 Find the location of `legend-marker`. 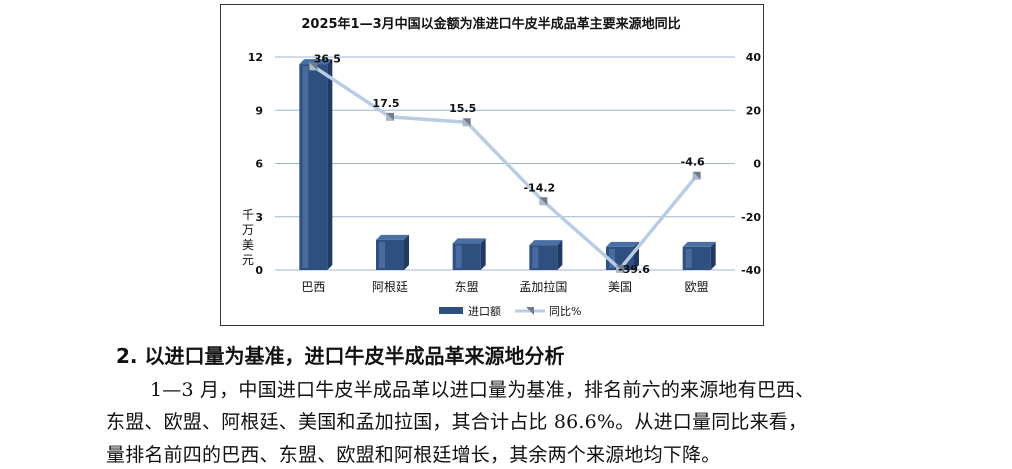

legend-marker is located at coordinates (530, 311).